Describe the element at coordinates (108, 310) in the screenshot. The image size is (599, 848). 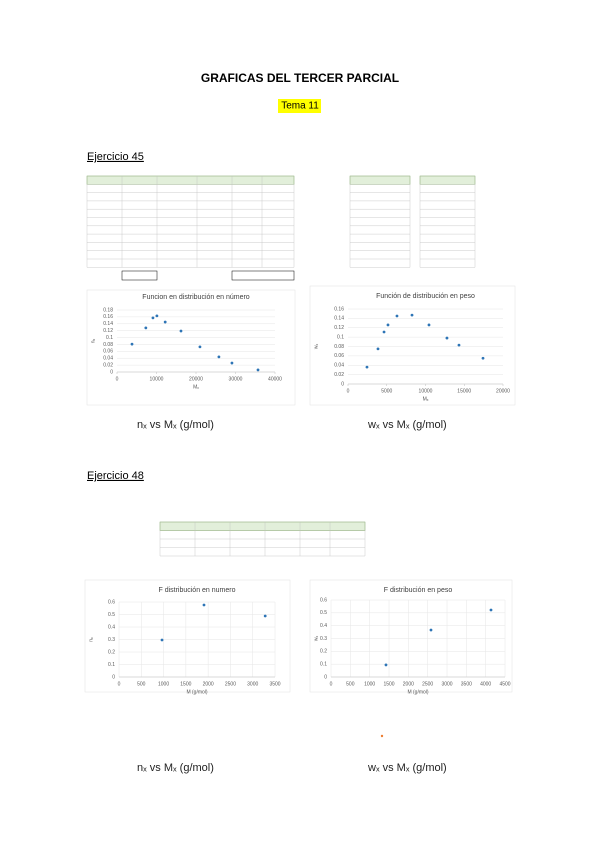
I see `y-tick-label: 0.18` at that location.